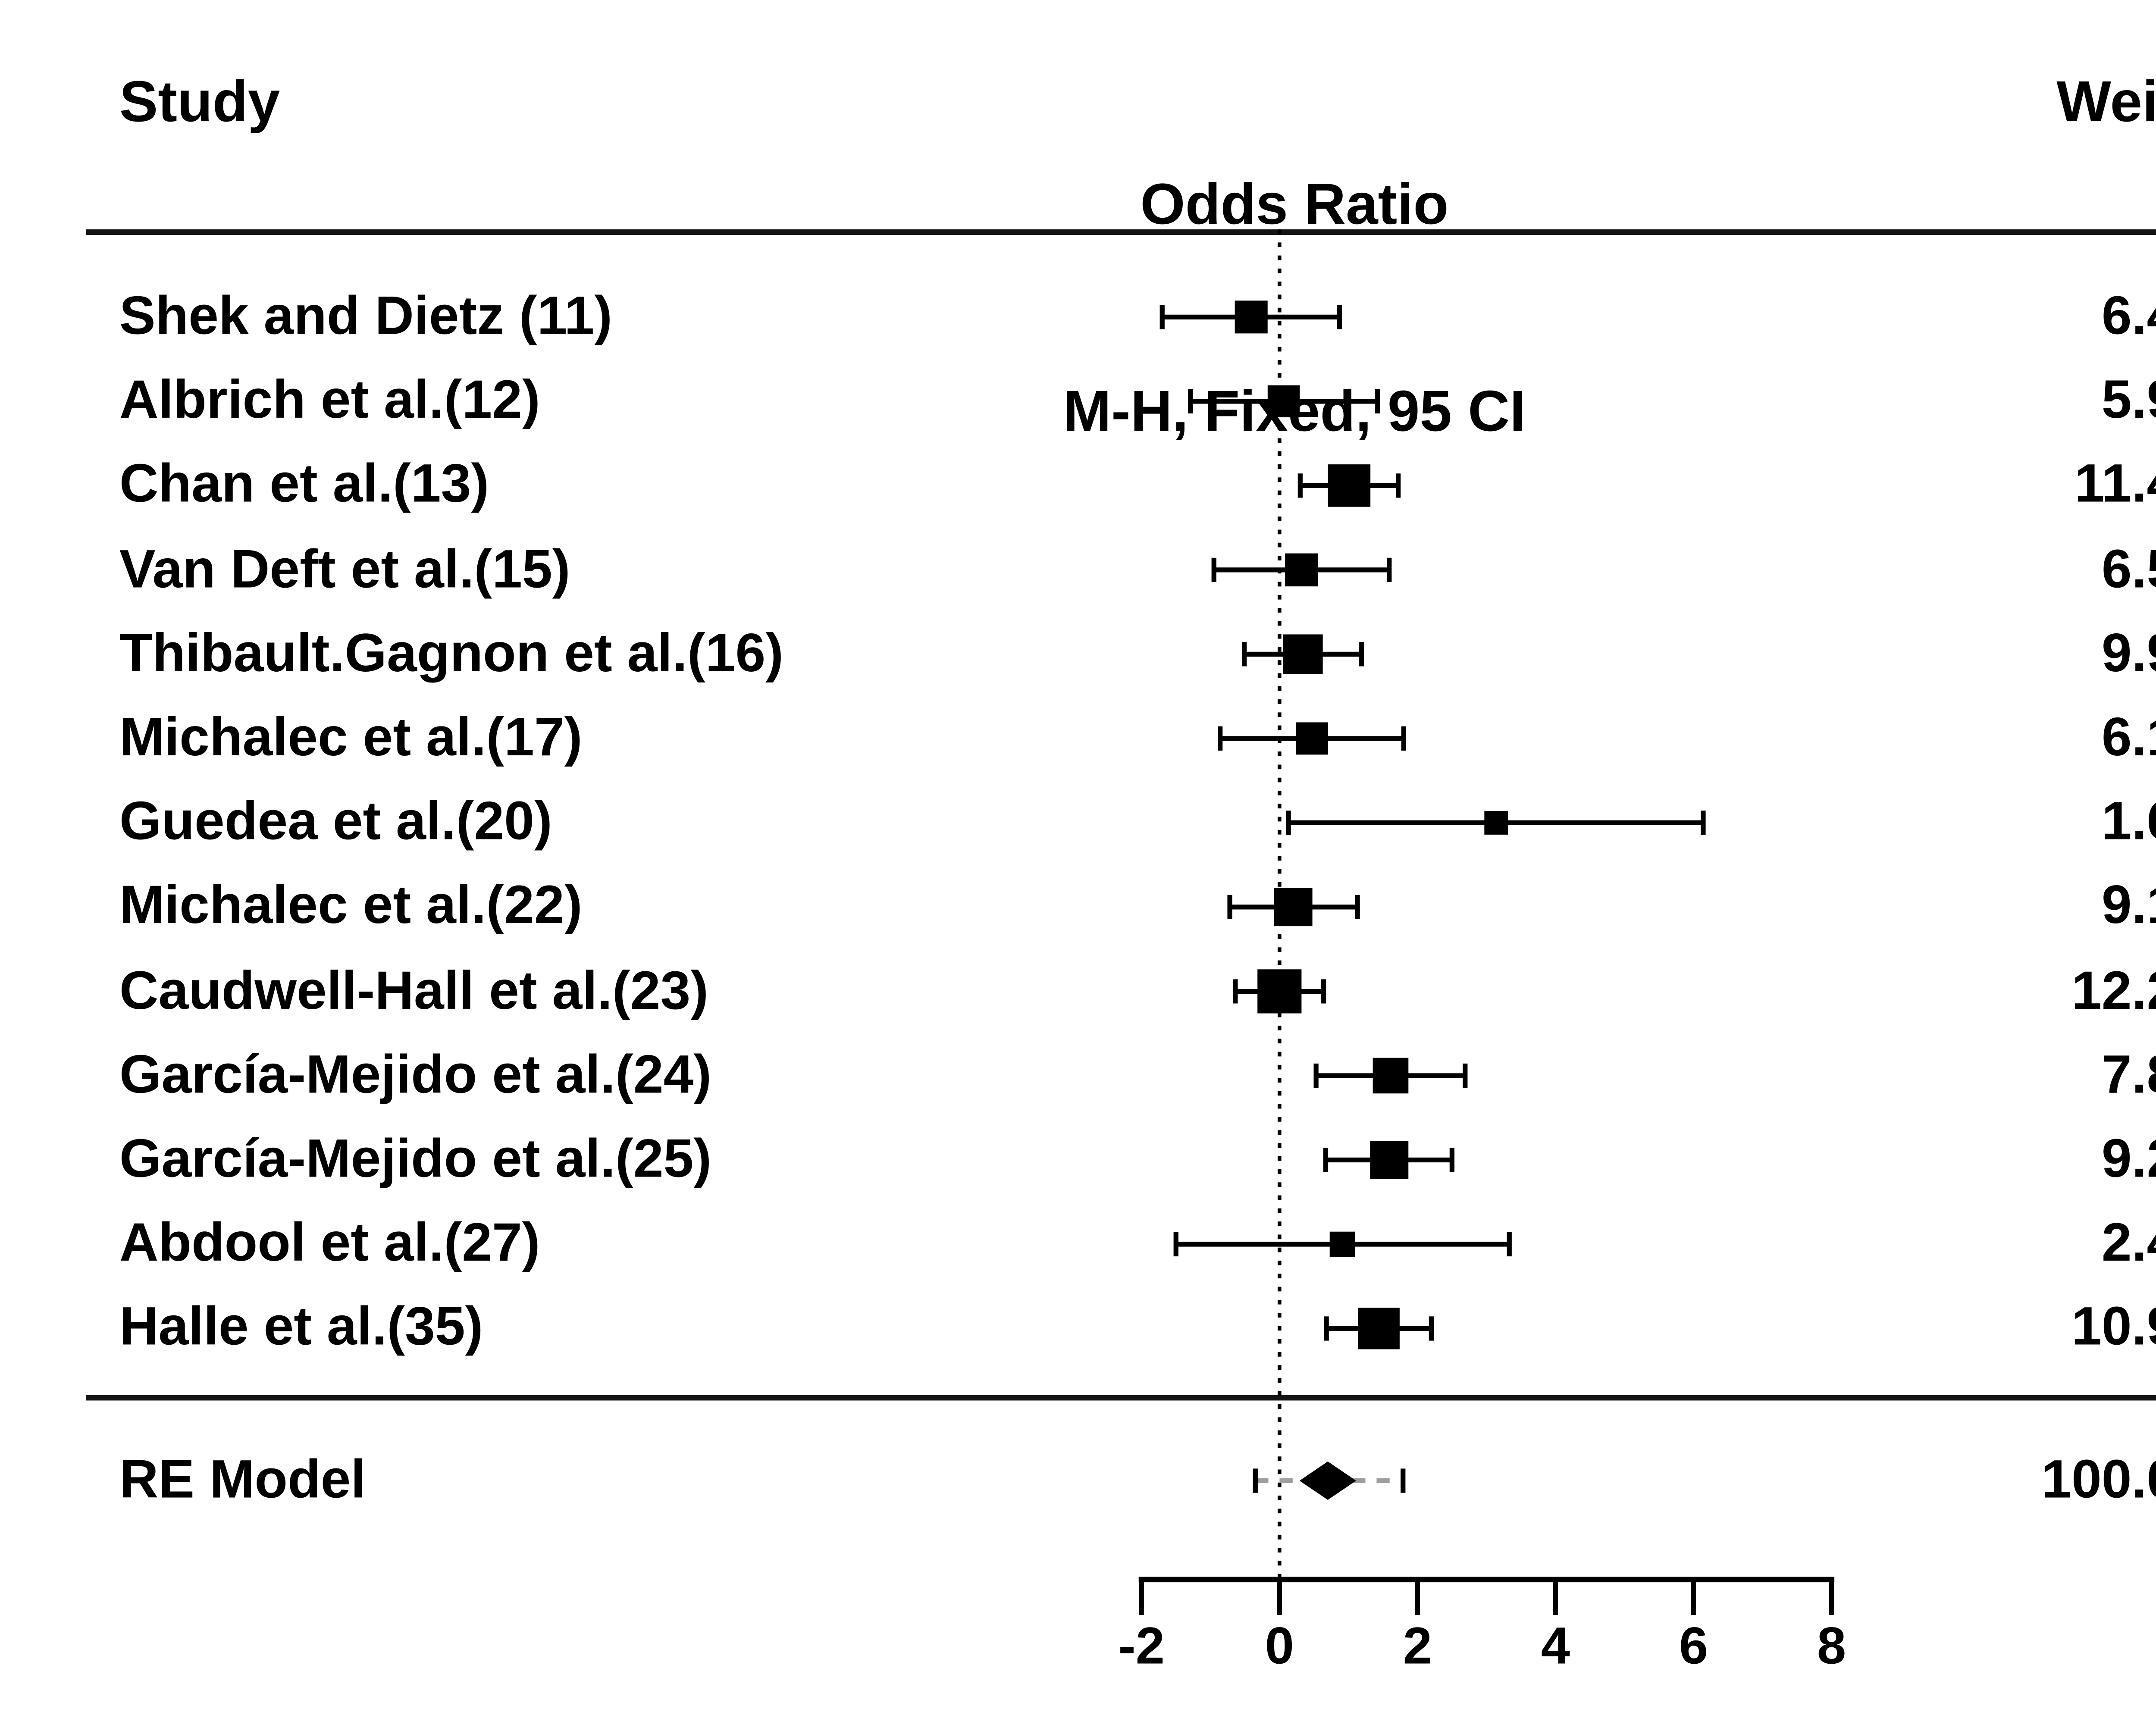 This screenshot has width=2156, height=1734. Describe the element at coordinates (2128, 317) in the screenshot. I see `study-weight: 6.40%` at that location.